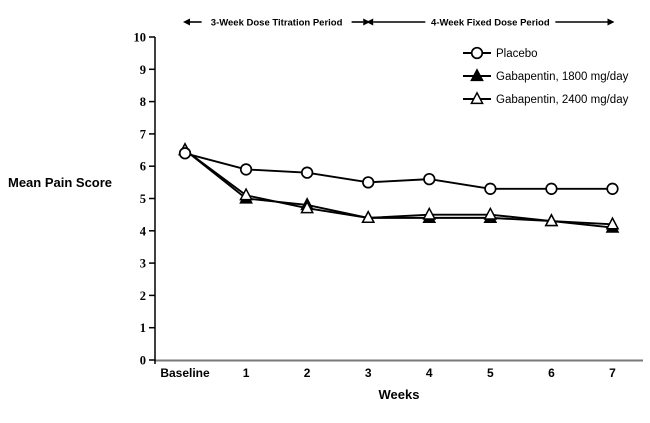 The width and height of the screenshot is (650, 423). I want to click on y-tick-label: 2, so click(143, 296).